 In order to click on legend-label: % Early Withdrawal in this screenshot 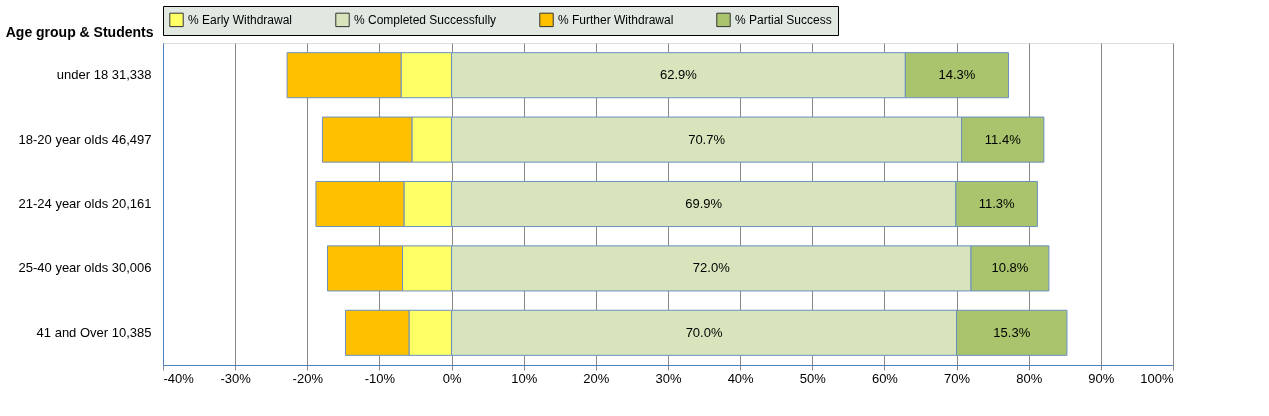, I will do `click(240, 19)`.